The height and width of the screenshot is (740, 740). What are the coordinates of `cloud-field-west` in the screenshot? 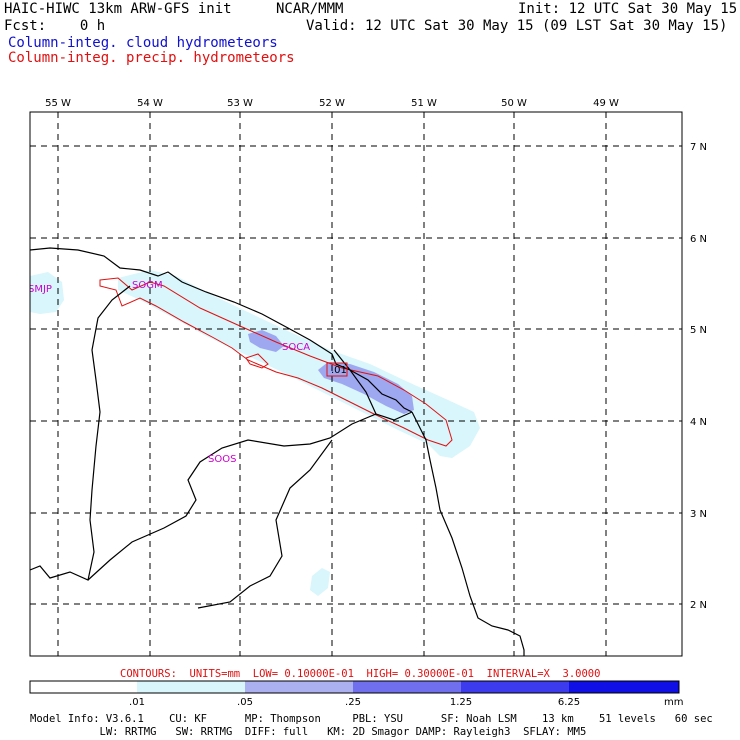 It's located at (47, 293).